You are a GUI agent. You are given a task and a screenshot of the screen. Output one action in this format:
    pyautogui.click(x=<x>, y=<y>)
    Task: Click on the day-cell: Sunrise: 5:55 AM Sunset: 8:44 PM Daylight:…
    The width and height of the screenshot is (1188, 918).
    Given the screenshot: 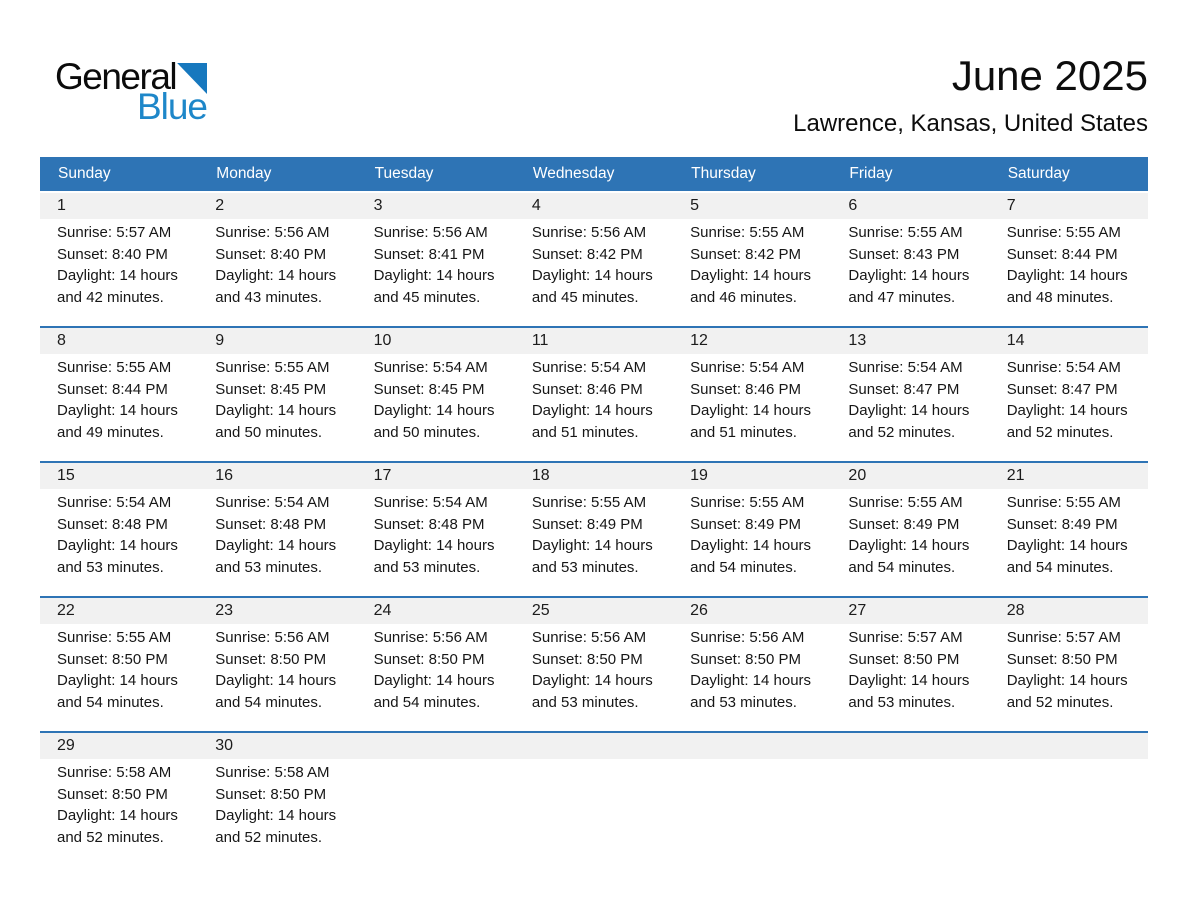 What is the action you would take?
    pyautogui.click(x=119, y=400)
    